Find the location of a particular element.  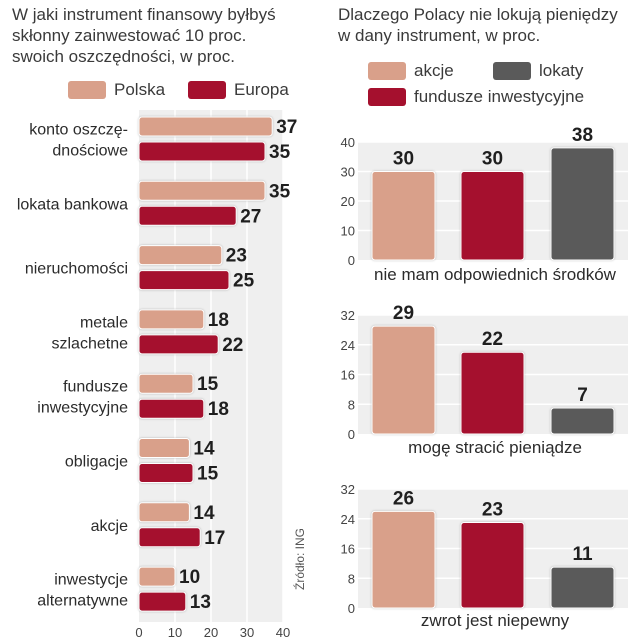

left-x-tick-label: 30 is located at coordinates (247, 632).